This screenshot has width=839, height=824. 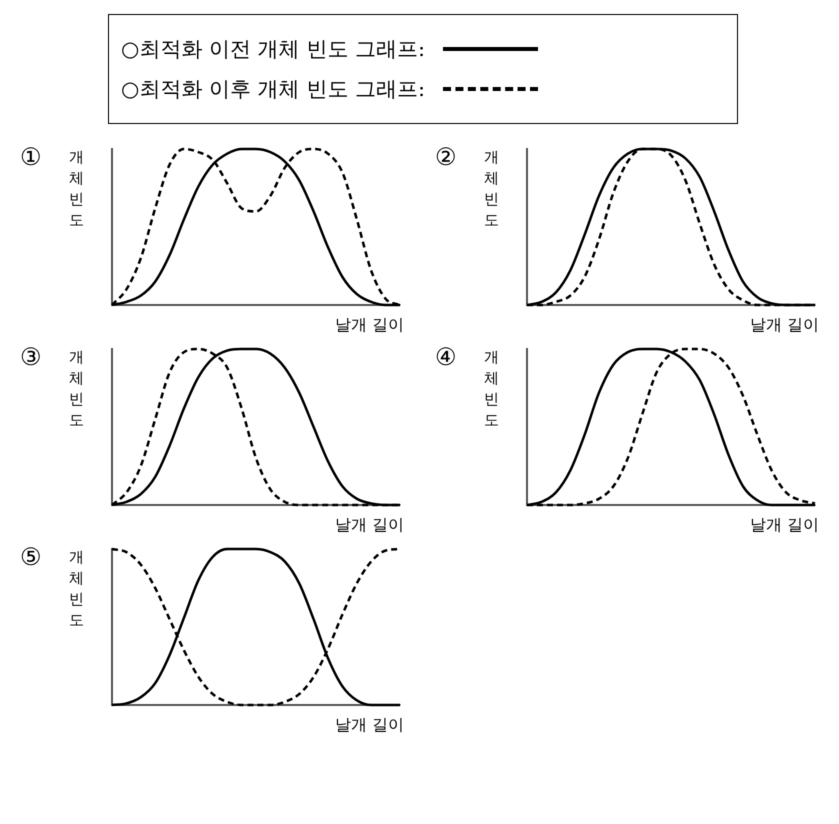 I want to click on legend-label: ○최적화 이후 개체 빈도 그래프:, so click(x=273, y=89).